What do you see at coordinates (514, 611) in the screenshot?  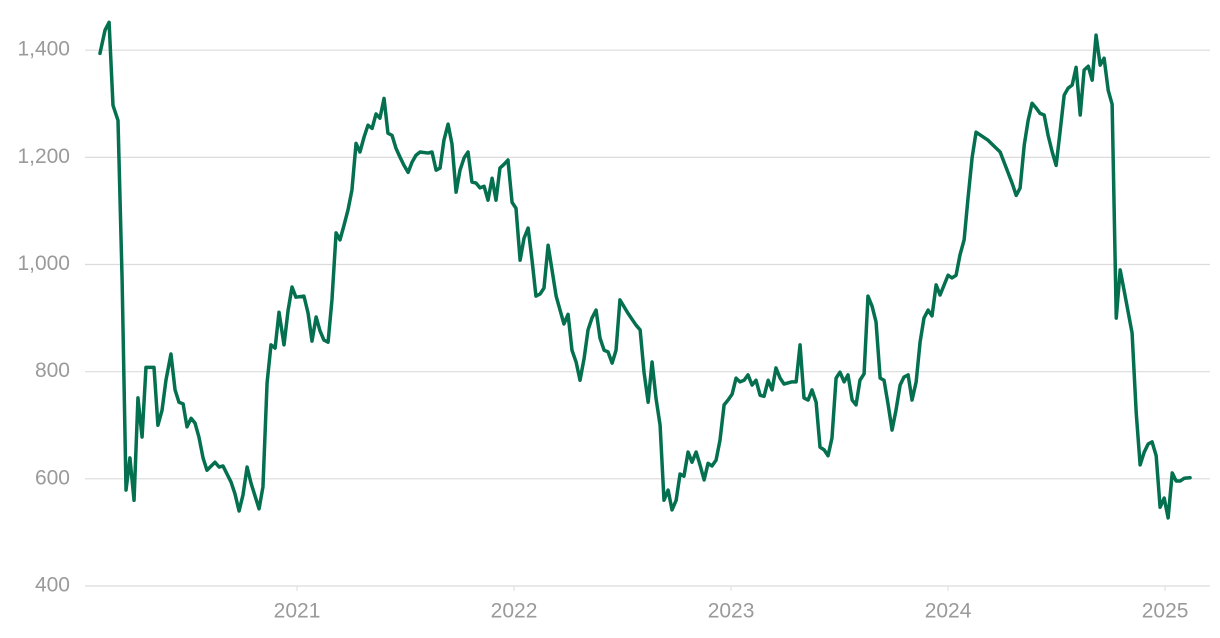 I see `x-tick-label: 2022` at bounding box center [514, 611].